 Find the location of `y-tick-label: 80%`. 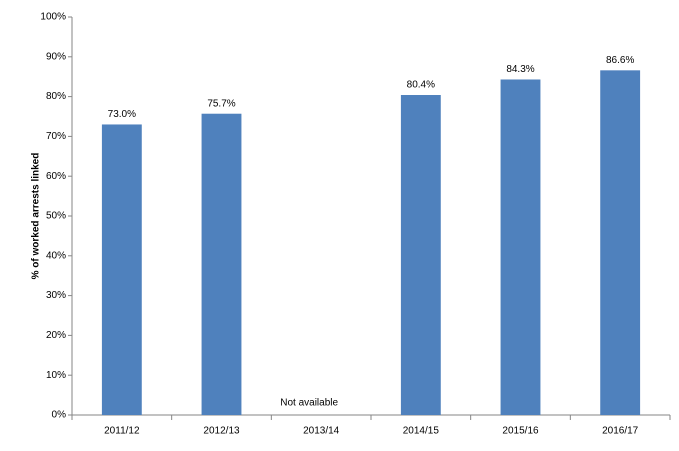

y-tick-label: 80% is located at coordinates (56, 96).